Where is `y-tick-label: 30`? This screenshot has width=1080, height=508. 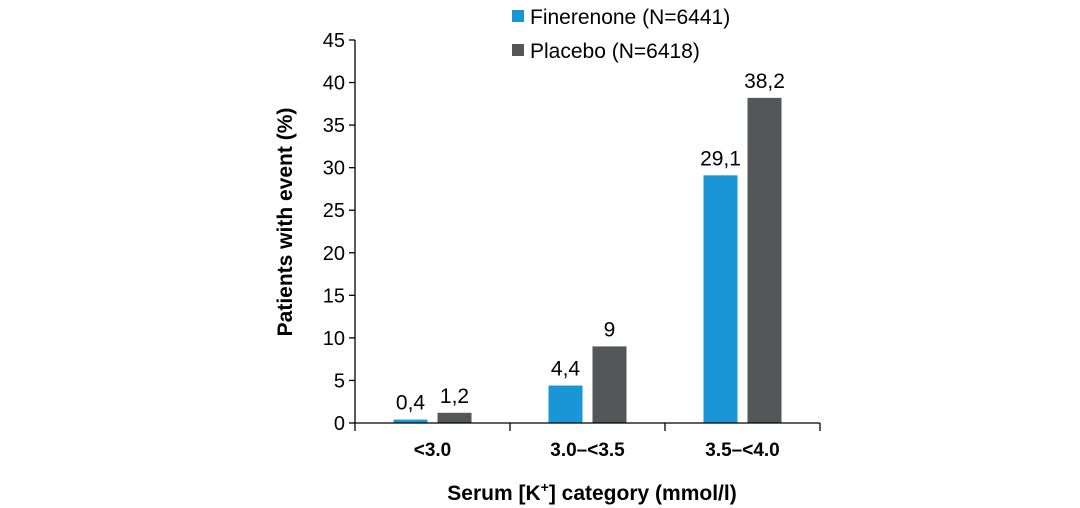
y-tick-label: 30 is located at coordinates (334, 169).